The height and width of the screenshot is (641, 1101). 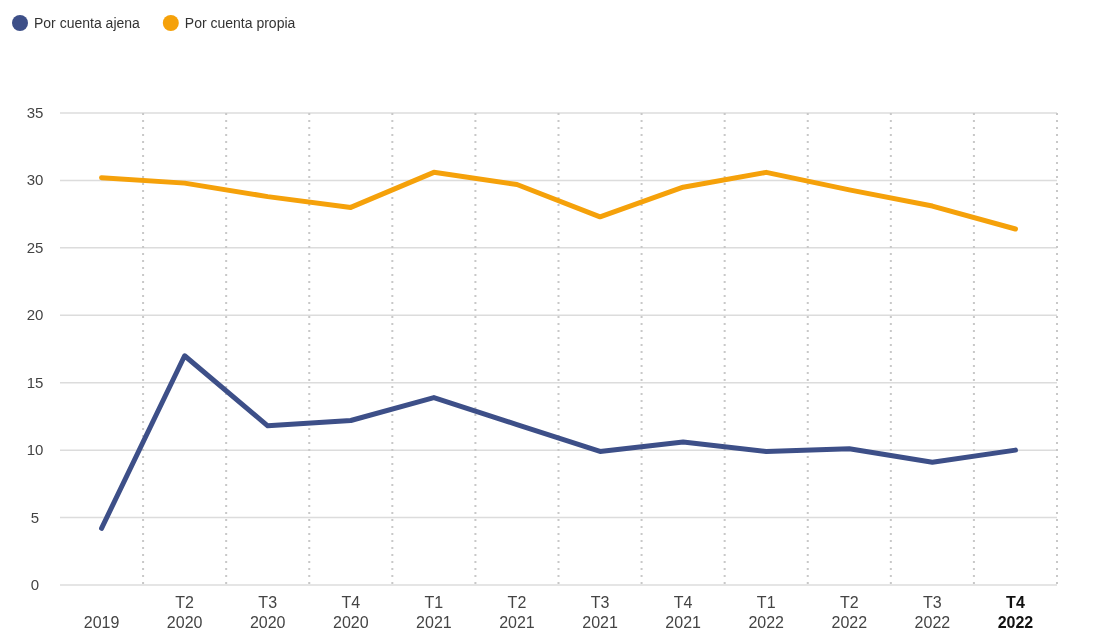 What do you see at coordinates (766, 612) in the screenshot?
I see `x-tick-label: T1 2022` at bounding box center [766, 612].